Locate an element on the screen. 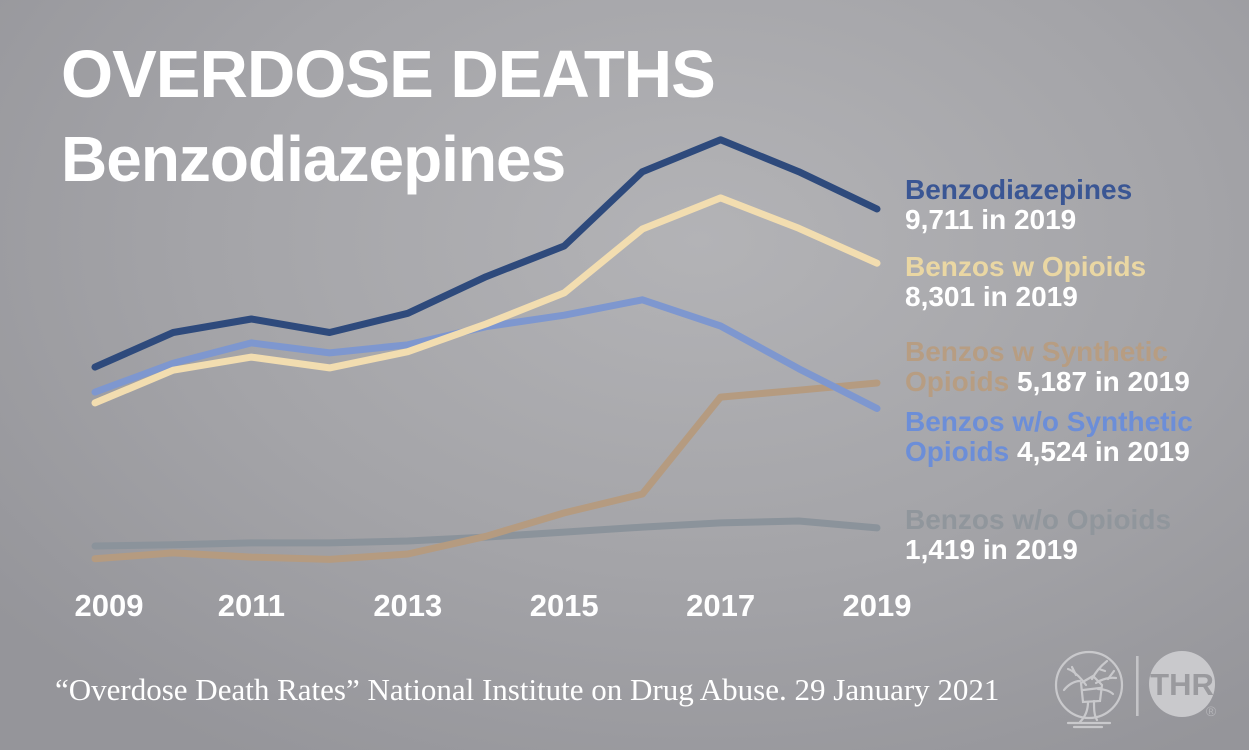 The image size is (1249, 750). legend-series-label: Benzos w Opioids is located at coordinates (1026, 266).